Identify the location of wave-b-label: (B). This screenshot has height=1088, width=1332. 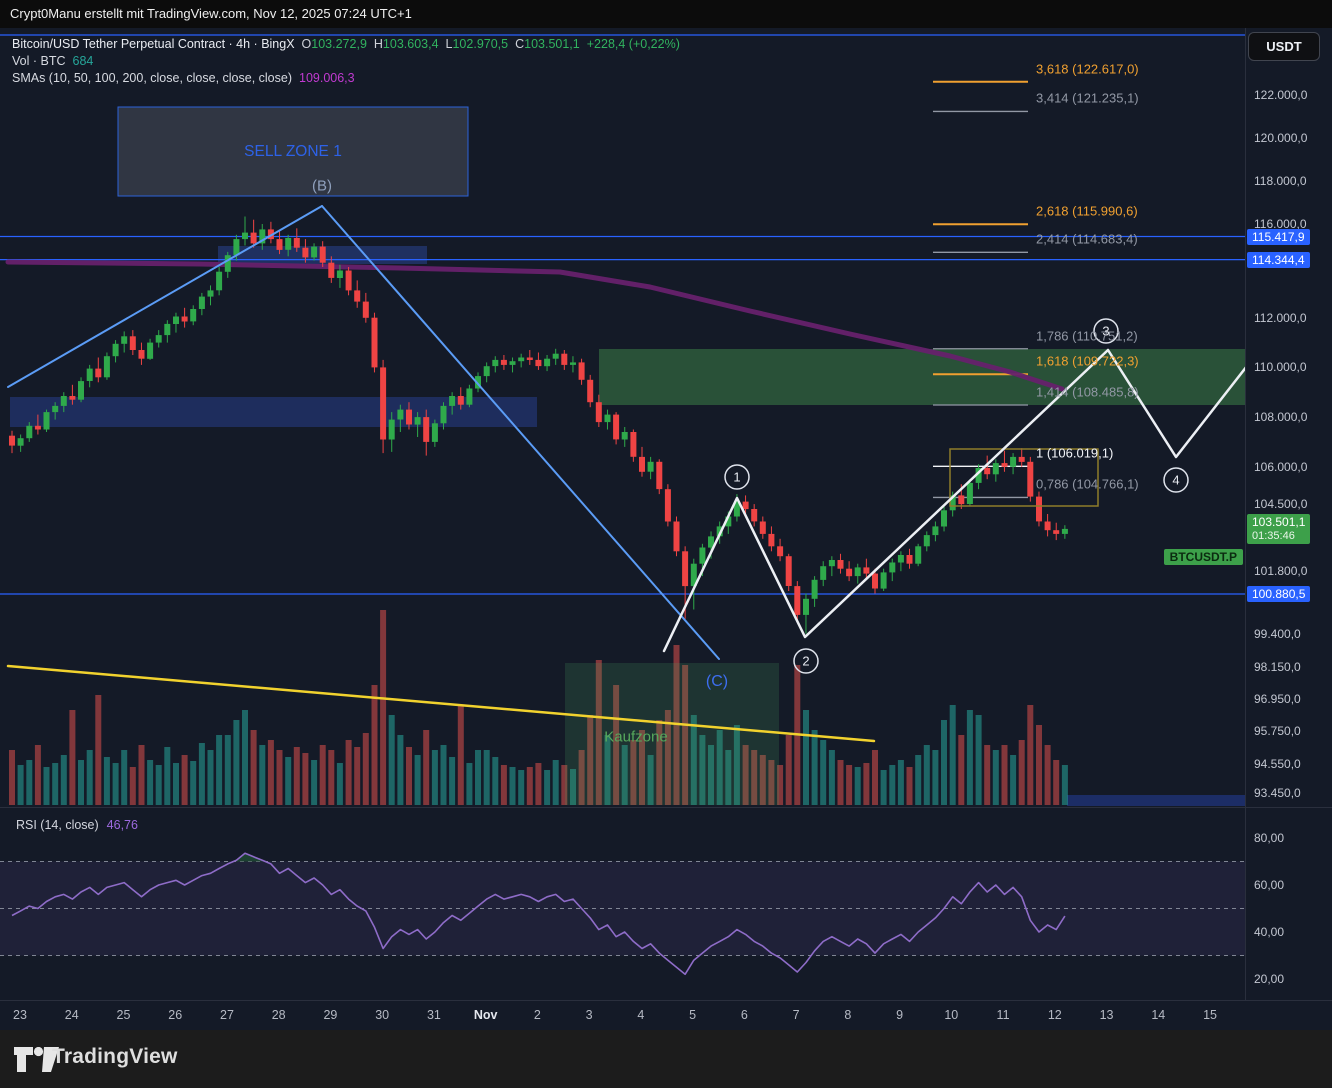
(322, 186).